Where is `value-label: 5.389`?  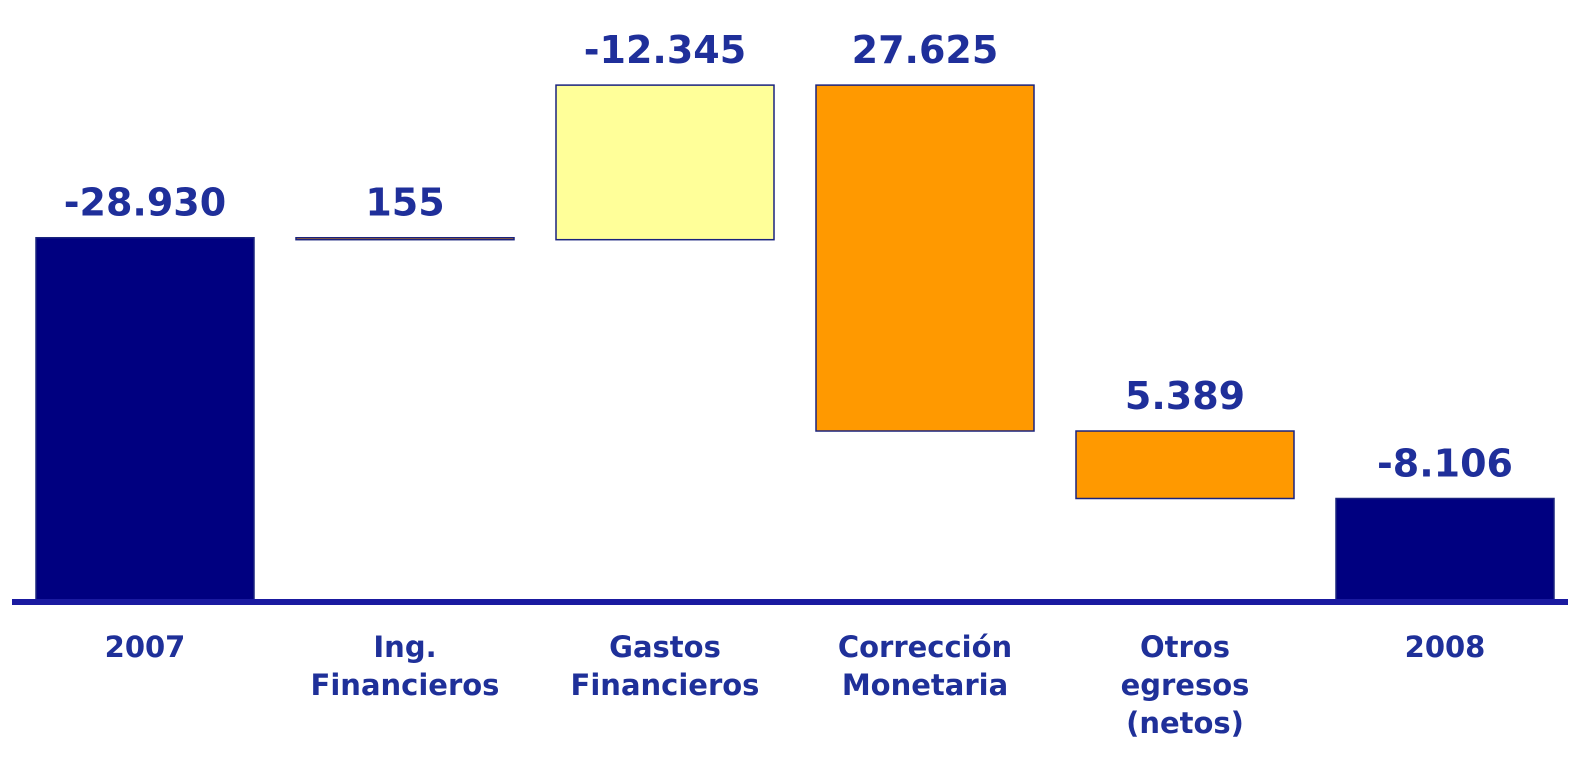
value-label: 5.389 is located at coordinates (1185, 396).